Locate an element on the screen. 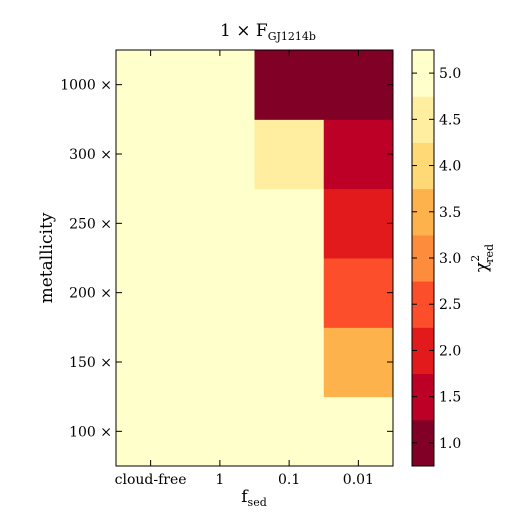  svg-text: 1 × FGJ1214b is located at coordinates (268, 32).